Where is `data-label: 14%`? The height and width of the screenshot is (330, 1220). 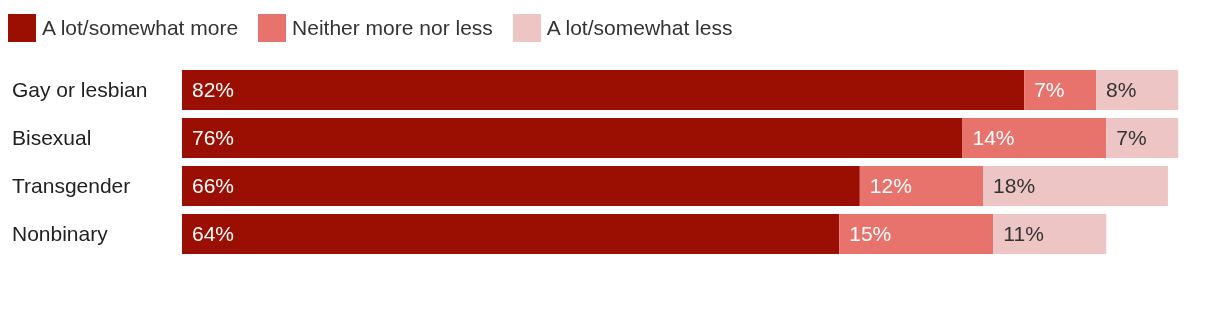
data-label: 14% is located at coordinates (993, 137).